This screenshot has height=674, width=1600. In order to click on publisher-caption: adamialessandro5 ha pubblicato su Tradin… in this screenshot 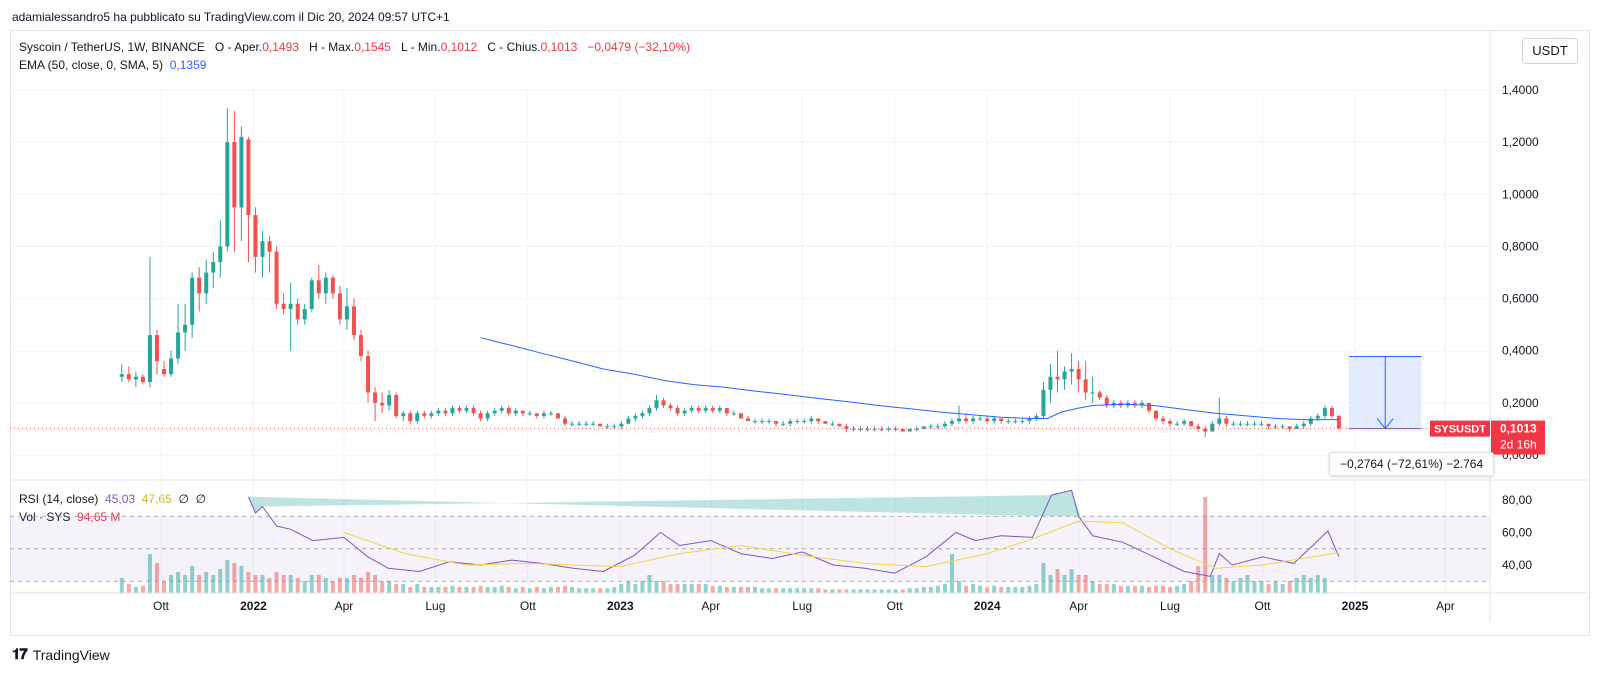, I will do `click(231, 17)`.